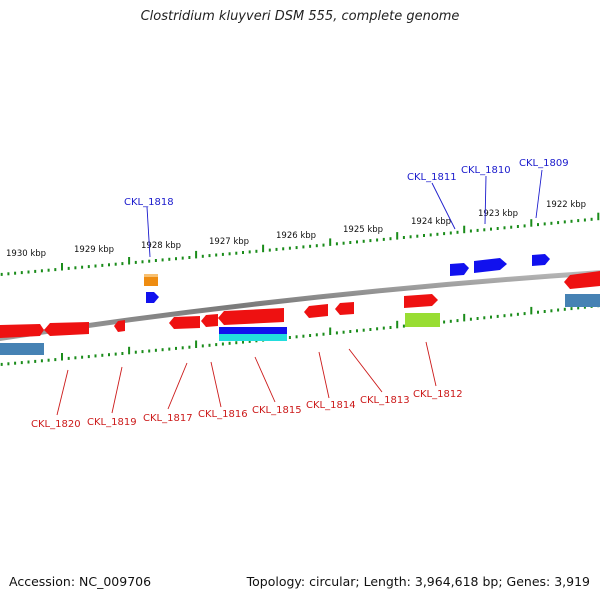 Image resolution: width=600 pixels, height=600 pixels. Describe the element at coordinates (253, 337) in the screenshot. I see `gene-cyan` at that location.